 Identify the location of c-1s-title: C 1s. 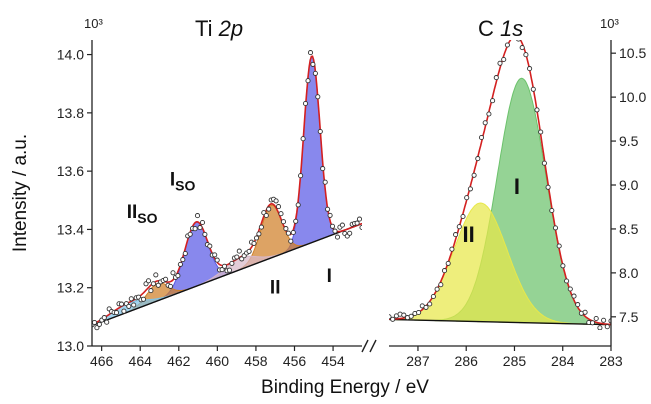
(500, 28).